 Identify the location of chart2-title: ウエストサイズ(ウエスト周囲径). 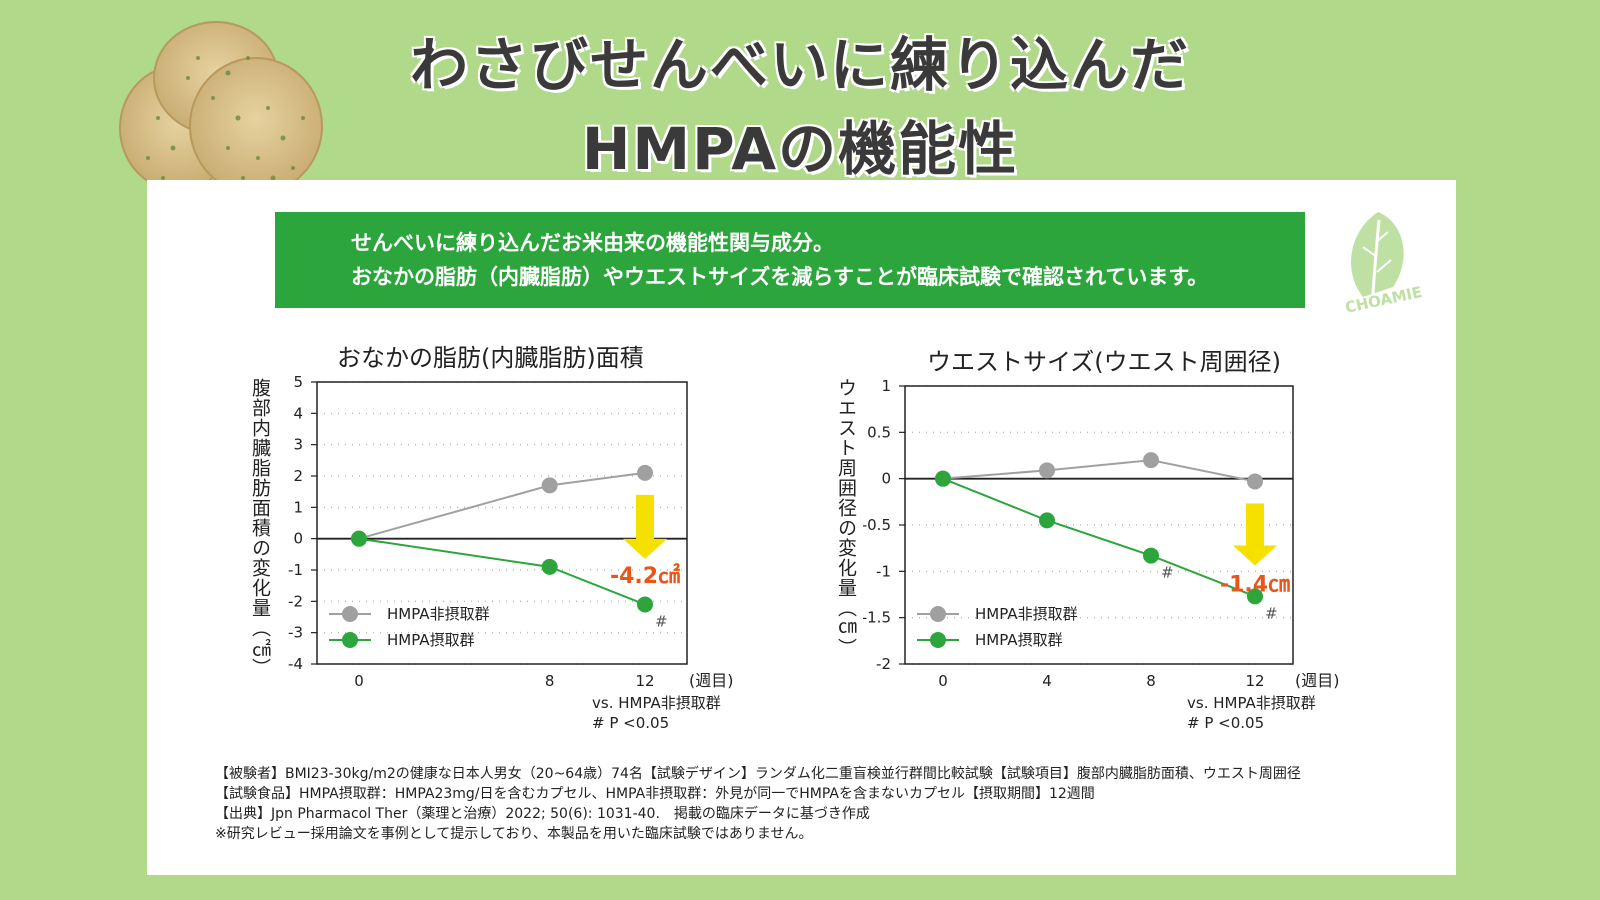
(1104, 362).